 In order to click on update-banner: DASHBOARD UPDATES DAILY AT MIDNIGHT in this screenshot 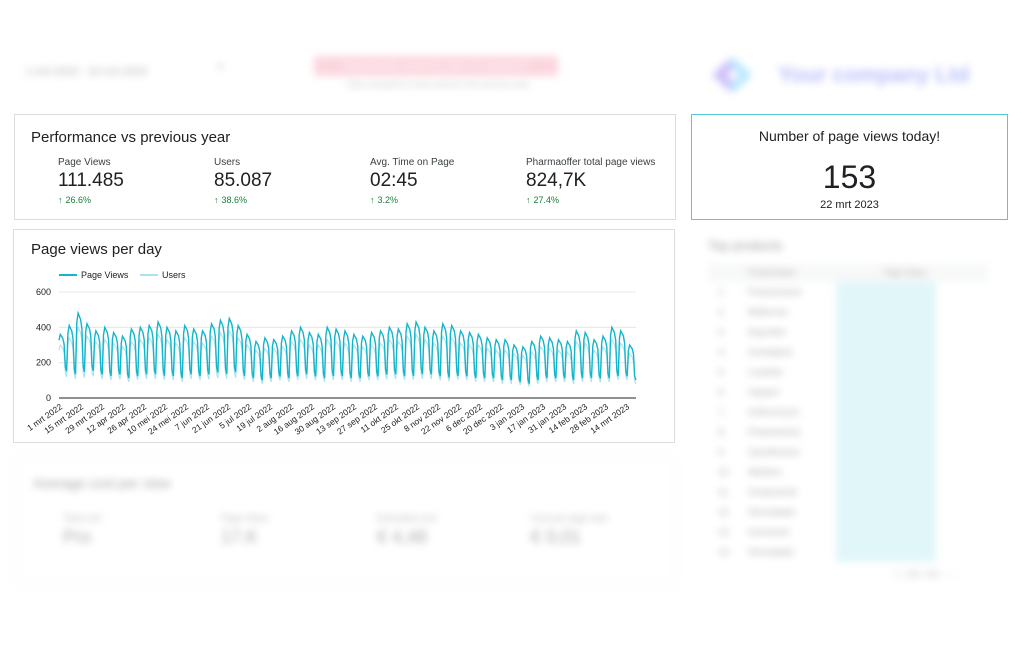, I will do `click(436, 66)`.